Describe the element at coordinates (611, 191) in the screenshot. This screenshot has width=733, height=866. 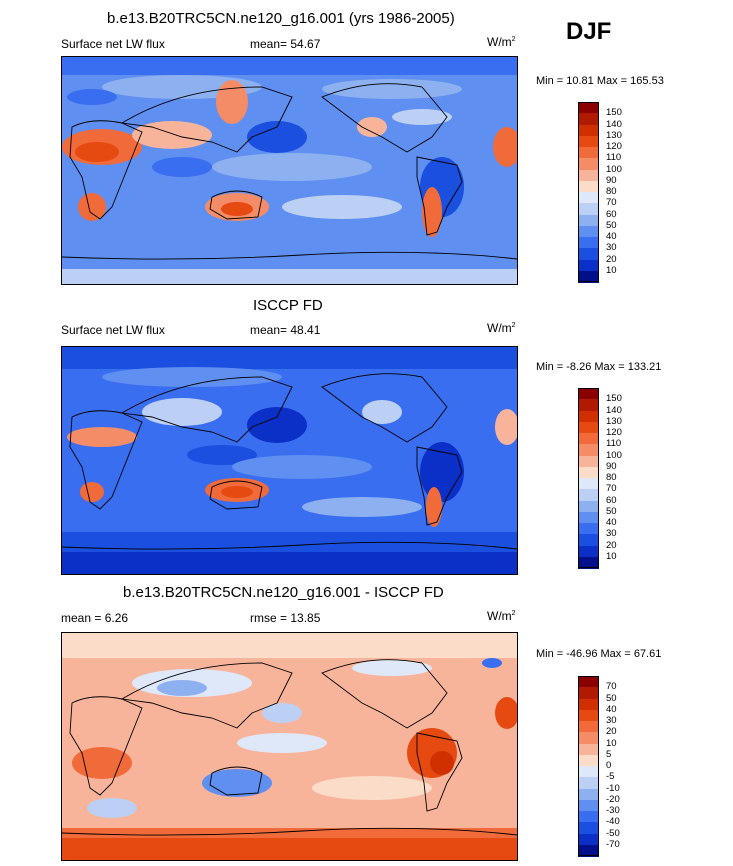
I see `panel1-colorbar-tick-label: 80` at that location.